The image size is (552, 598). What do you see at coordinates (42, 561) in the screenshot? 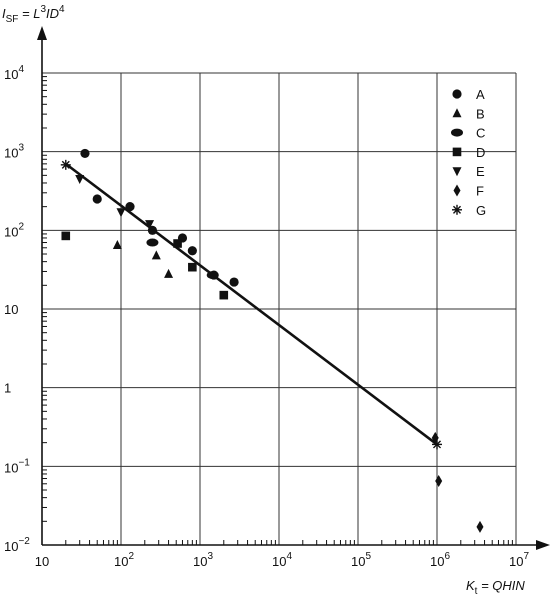
I see `x-tick-label: 10` at bounding box center [42, 561].